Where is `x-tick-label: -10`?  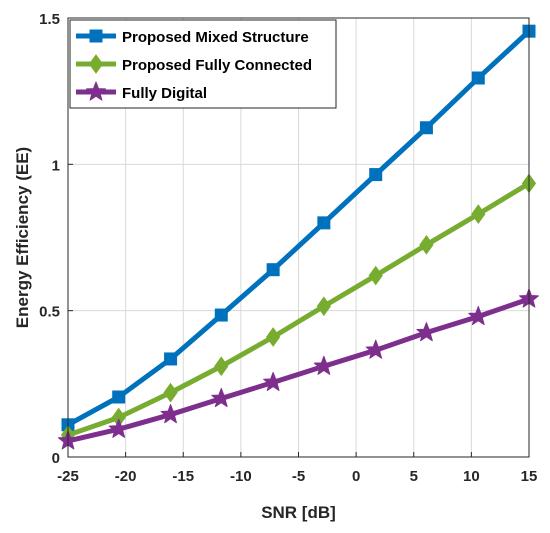
x-tick-label: -10 is located at coordinates (241, 476).